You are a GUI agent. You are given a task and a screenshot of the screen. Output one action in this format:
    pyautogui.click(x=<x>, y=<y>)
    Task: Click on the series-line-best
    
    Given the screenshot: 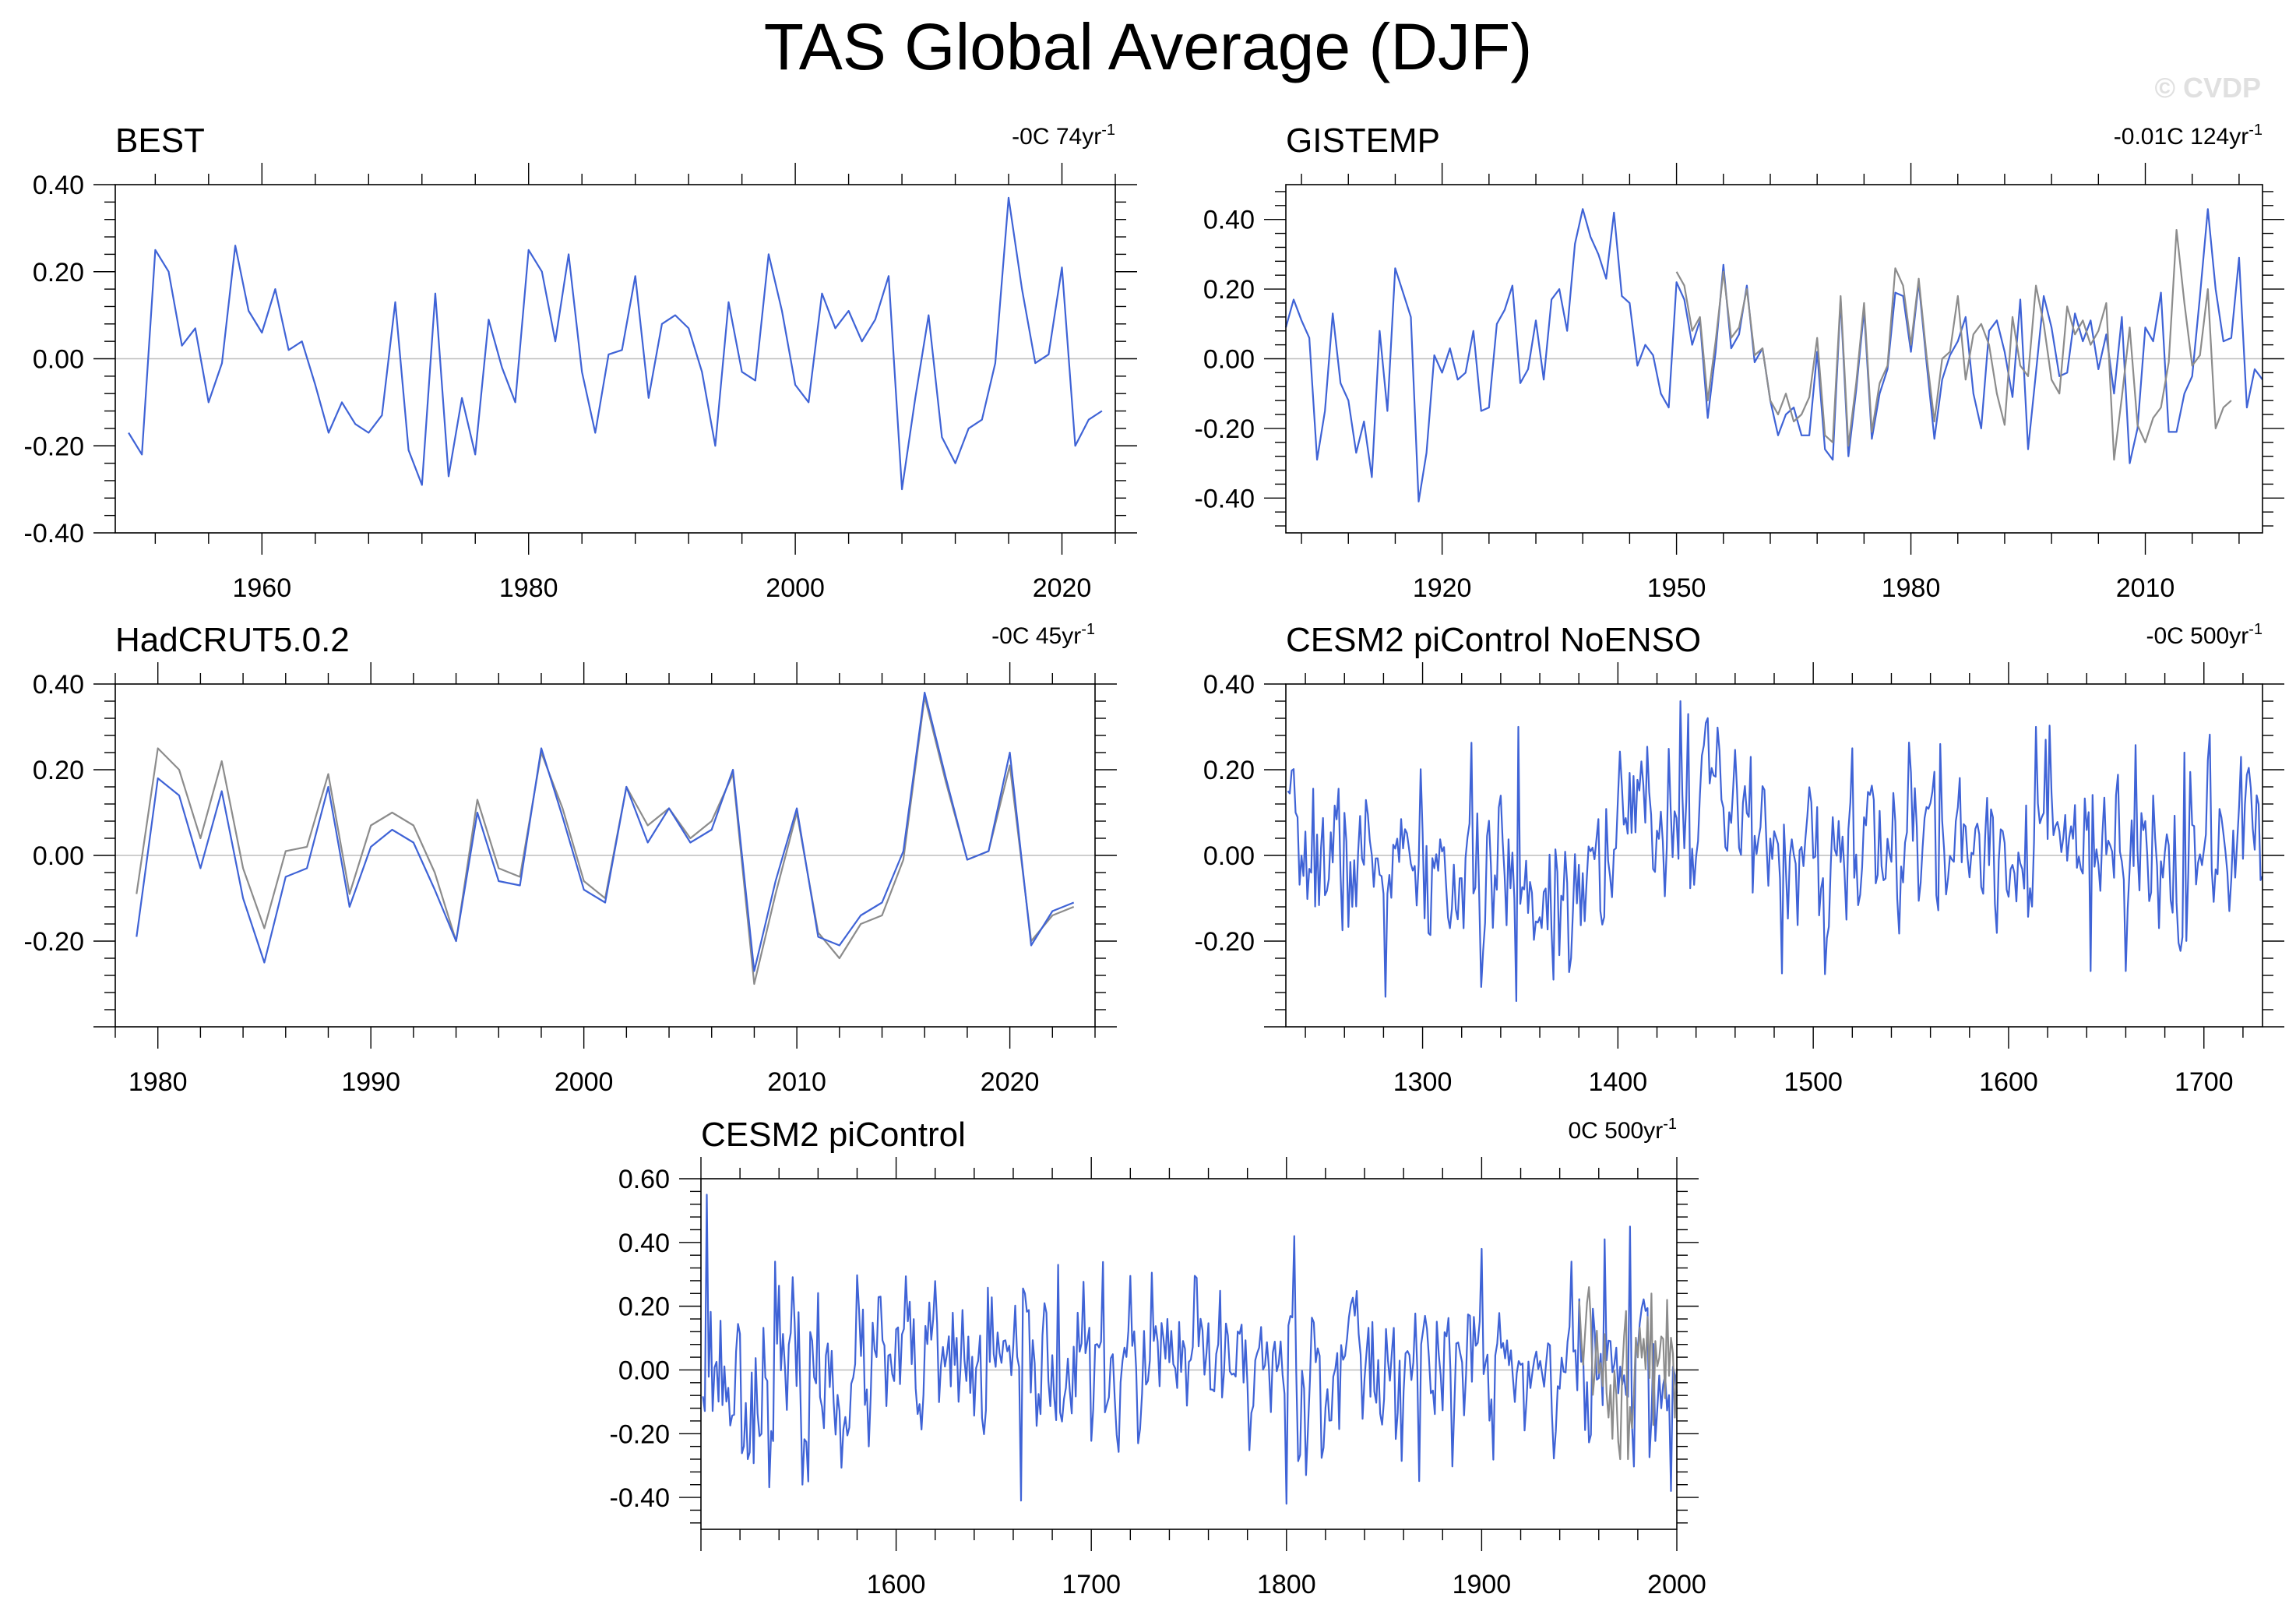 What is the action you would take?
    pyautogui.click(x=615, y=343)
    